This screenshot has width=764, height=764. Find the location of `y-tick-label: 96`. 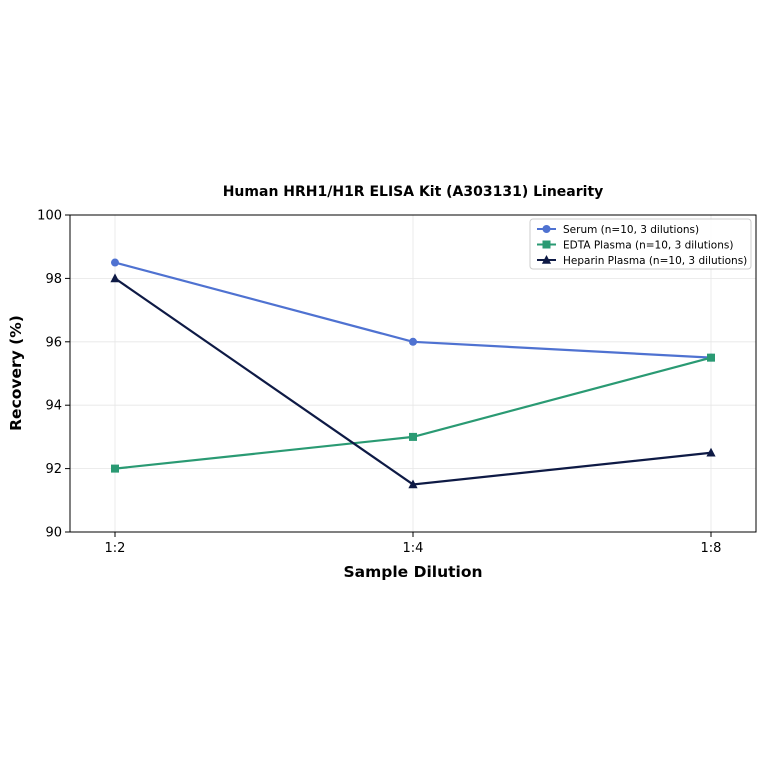

y-tick-label: 96 is located at coordinates (53, 342).